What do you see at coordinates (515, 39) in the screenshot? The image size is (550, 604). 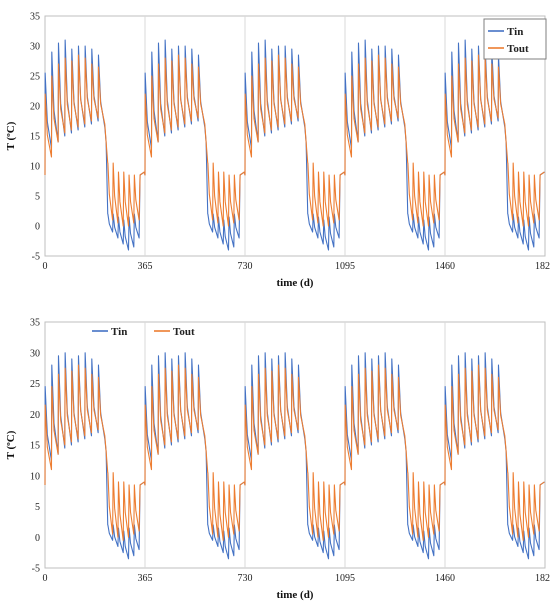 I see `legend` at bounding box center [515, 39].